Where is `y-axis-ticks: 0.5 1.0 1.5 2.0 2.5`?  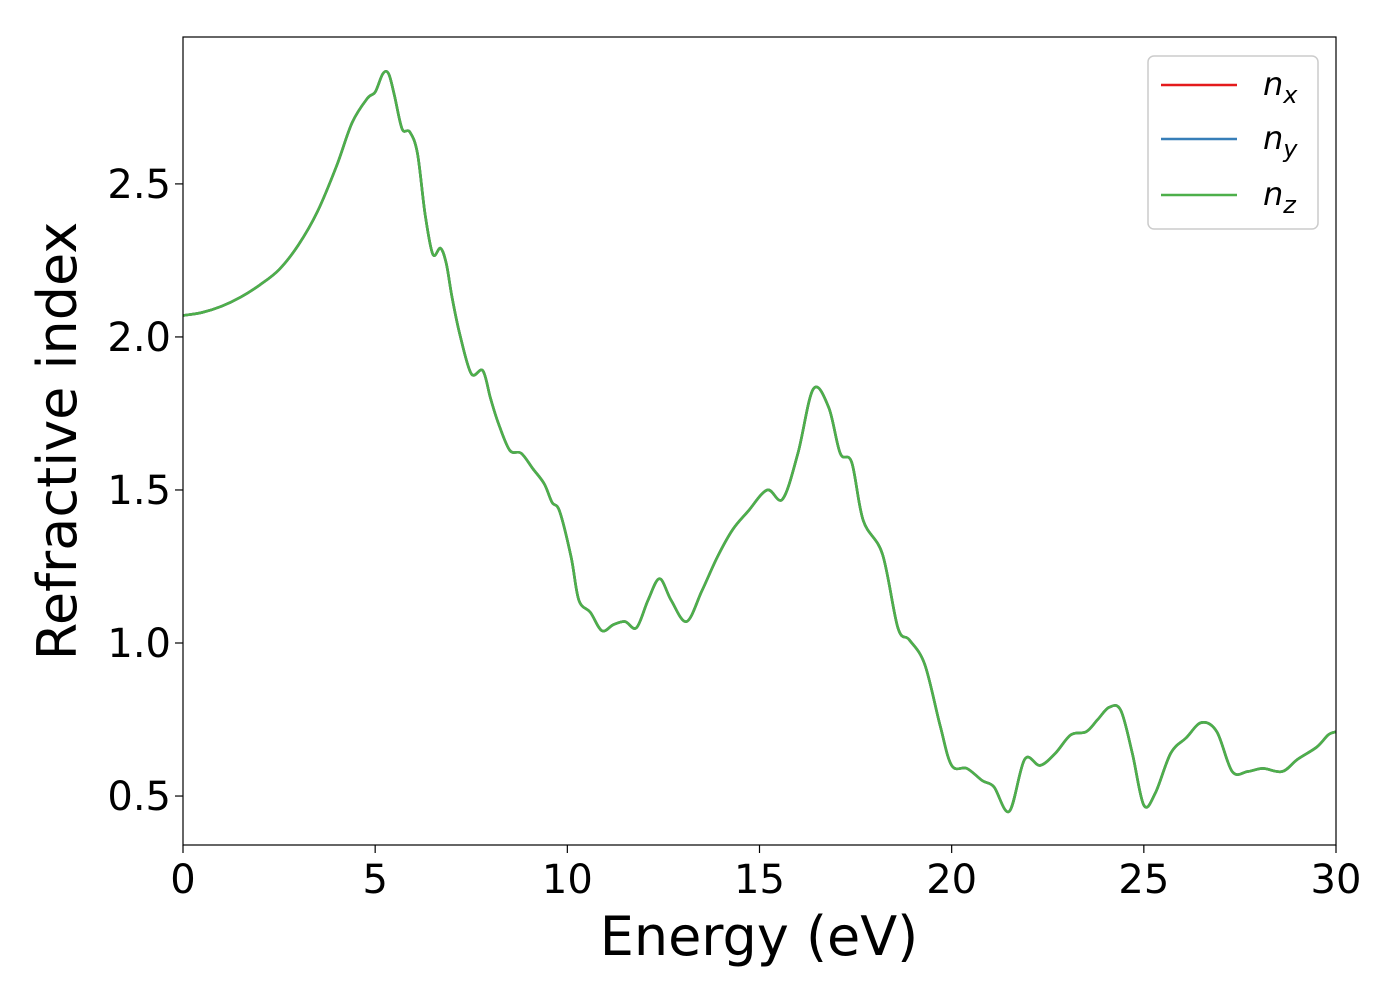
y-axis-ticks: 0.5 1.0 1.5 2.0 2.5 is located at coordinates (145, 491).